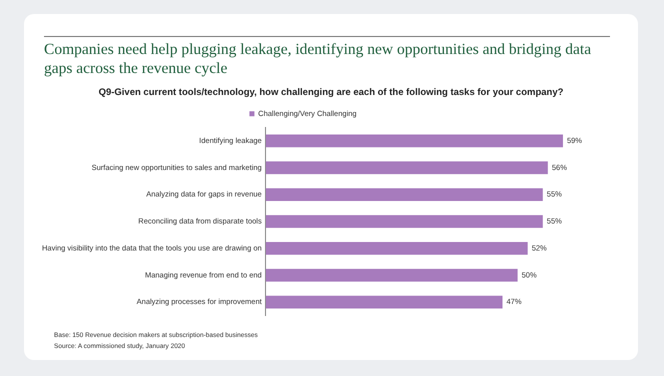 Image resolution: width=664 pixels, height=376 pixels. What do you see at coordinates (331, 92) in the screenshot?
I see `chart-subtitle: Q9-Given current tools/technology, how challenging are each of the following tasks for your company?` at bounding box center [331, 92].